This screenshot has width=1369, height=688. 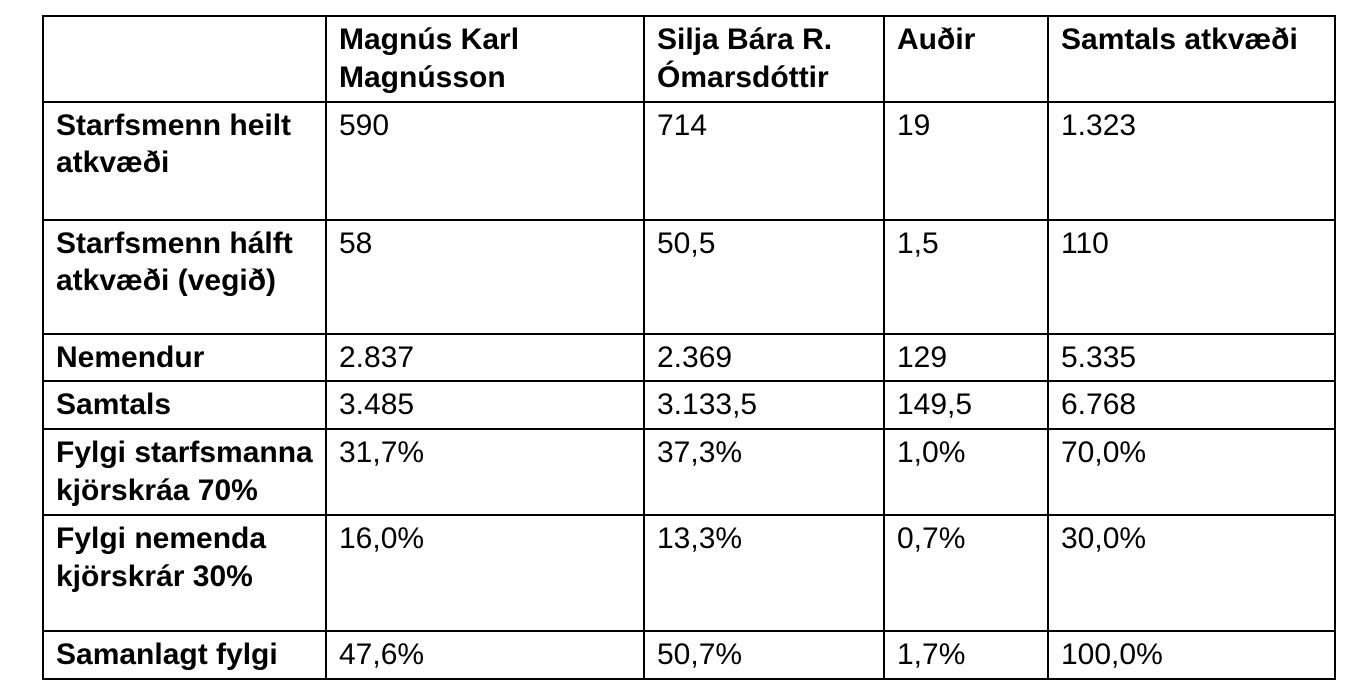 What do you see at coordinates (1191, 160) in the screenshot?
I see `table-cell: 1.323` at bounding box center [1191, 160].